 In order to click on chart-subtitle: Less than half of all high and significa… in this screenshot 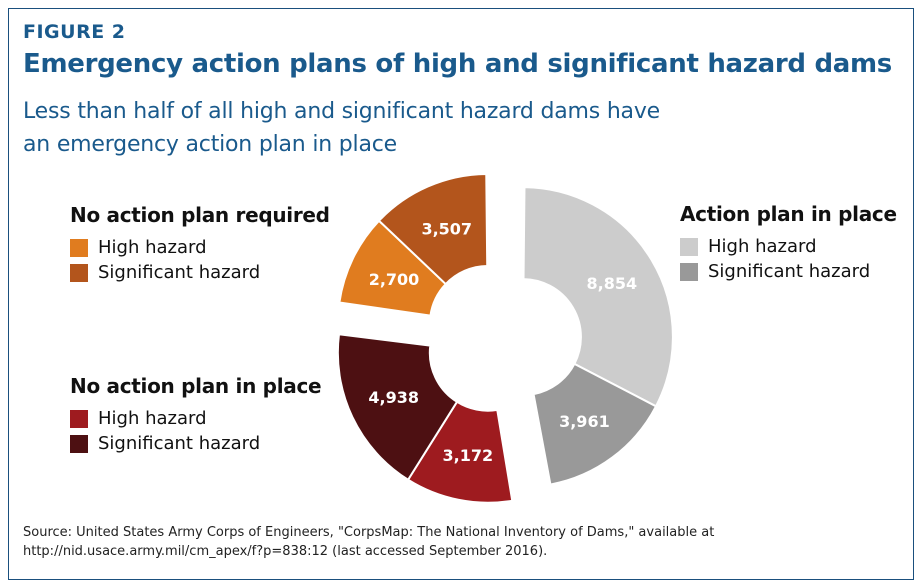, I will do `click(341, 128)`.